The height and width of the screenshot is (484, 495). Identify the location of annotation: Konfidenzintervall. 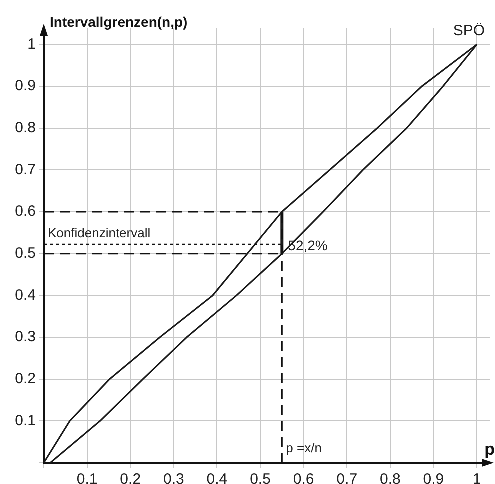
(99, 232).